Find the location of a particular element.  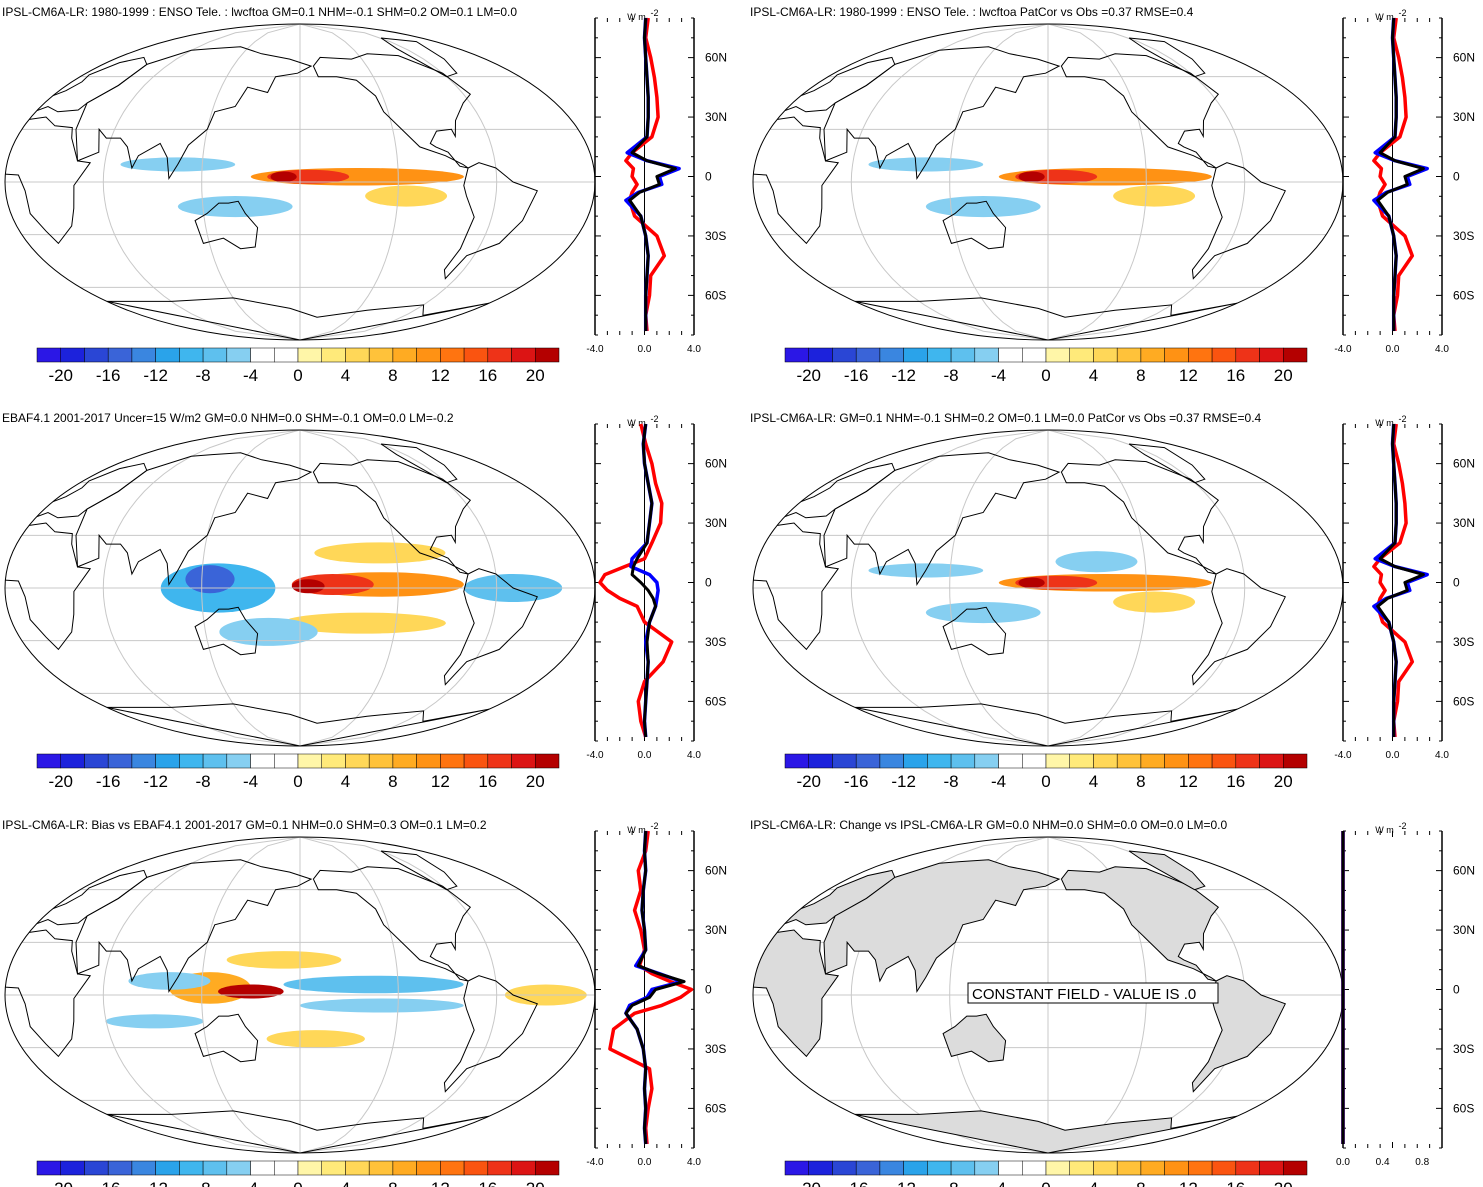

colorbar-label: 0 is located at coordinates (297, 1183).